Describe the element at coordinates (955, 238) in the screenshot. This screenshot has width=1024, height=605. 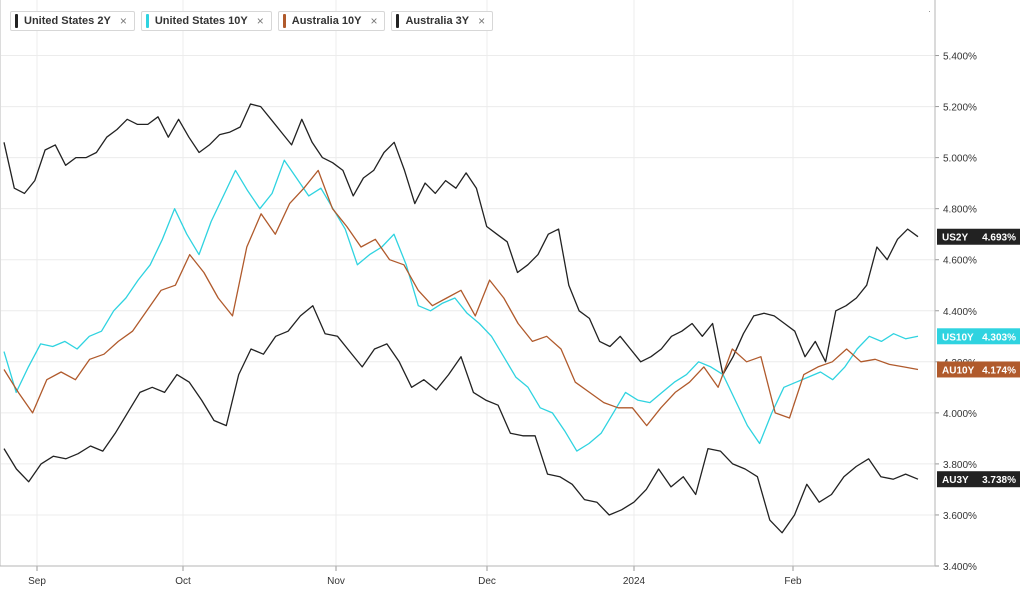
I see `last-value-ticker: US2Y` at that location.